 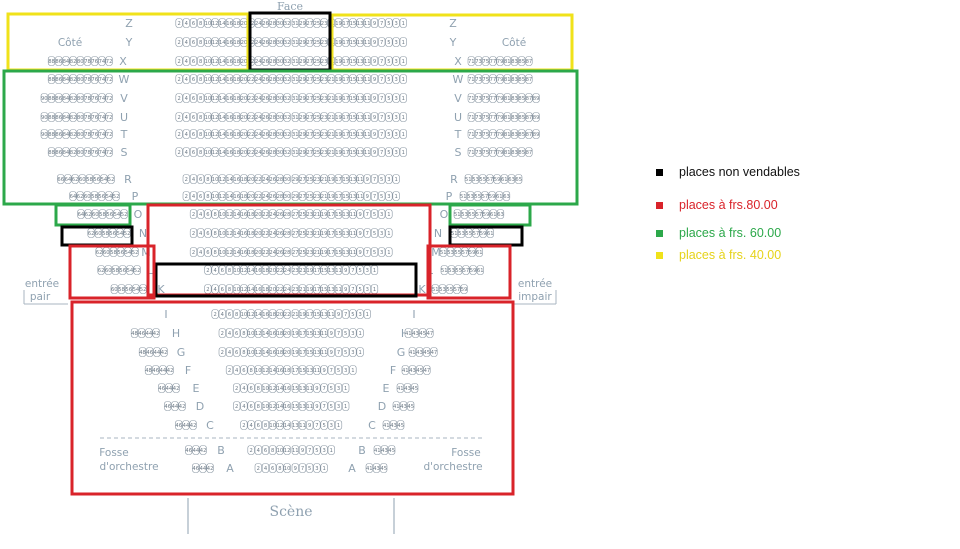 What do you see at coordinates (258, 196) in the screenshot?
I see `seat: 22` at bounding box center [258, 196].